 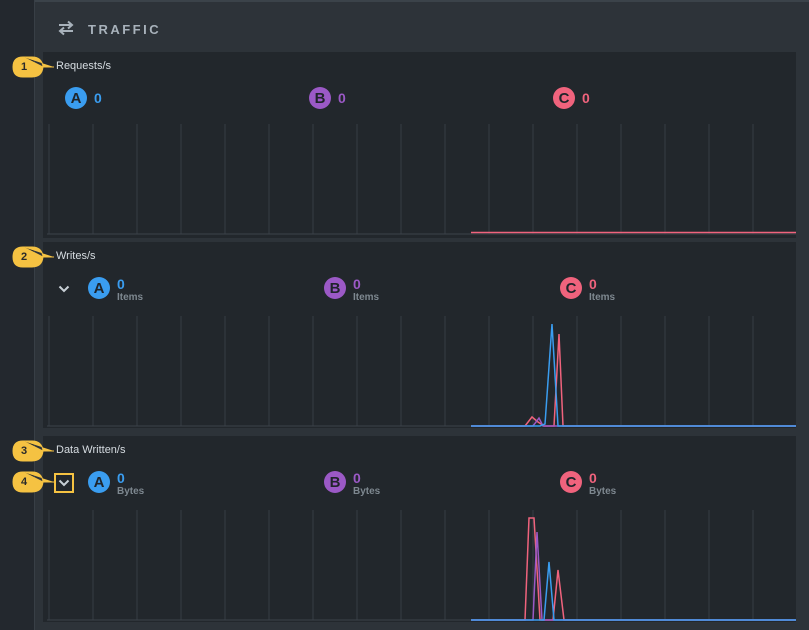 What do you see at coordinates (84, 66) in the screenshot?
I see `section-title: Requests/s` at bounding box center [84, 66].